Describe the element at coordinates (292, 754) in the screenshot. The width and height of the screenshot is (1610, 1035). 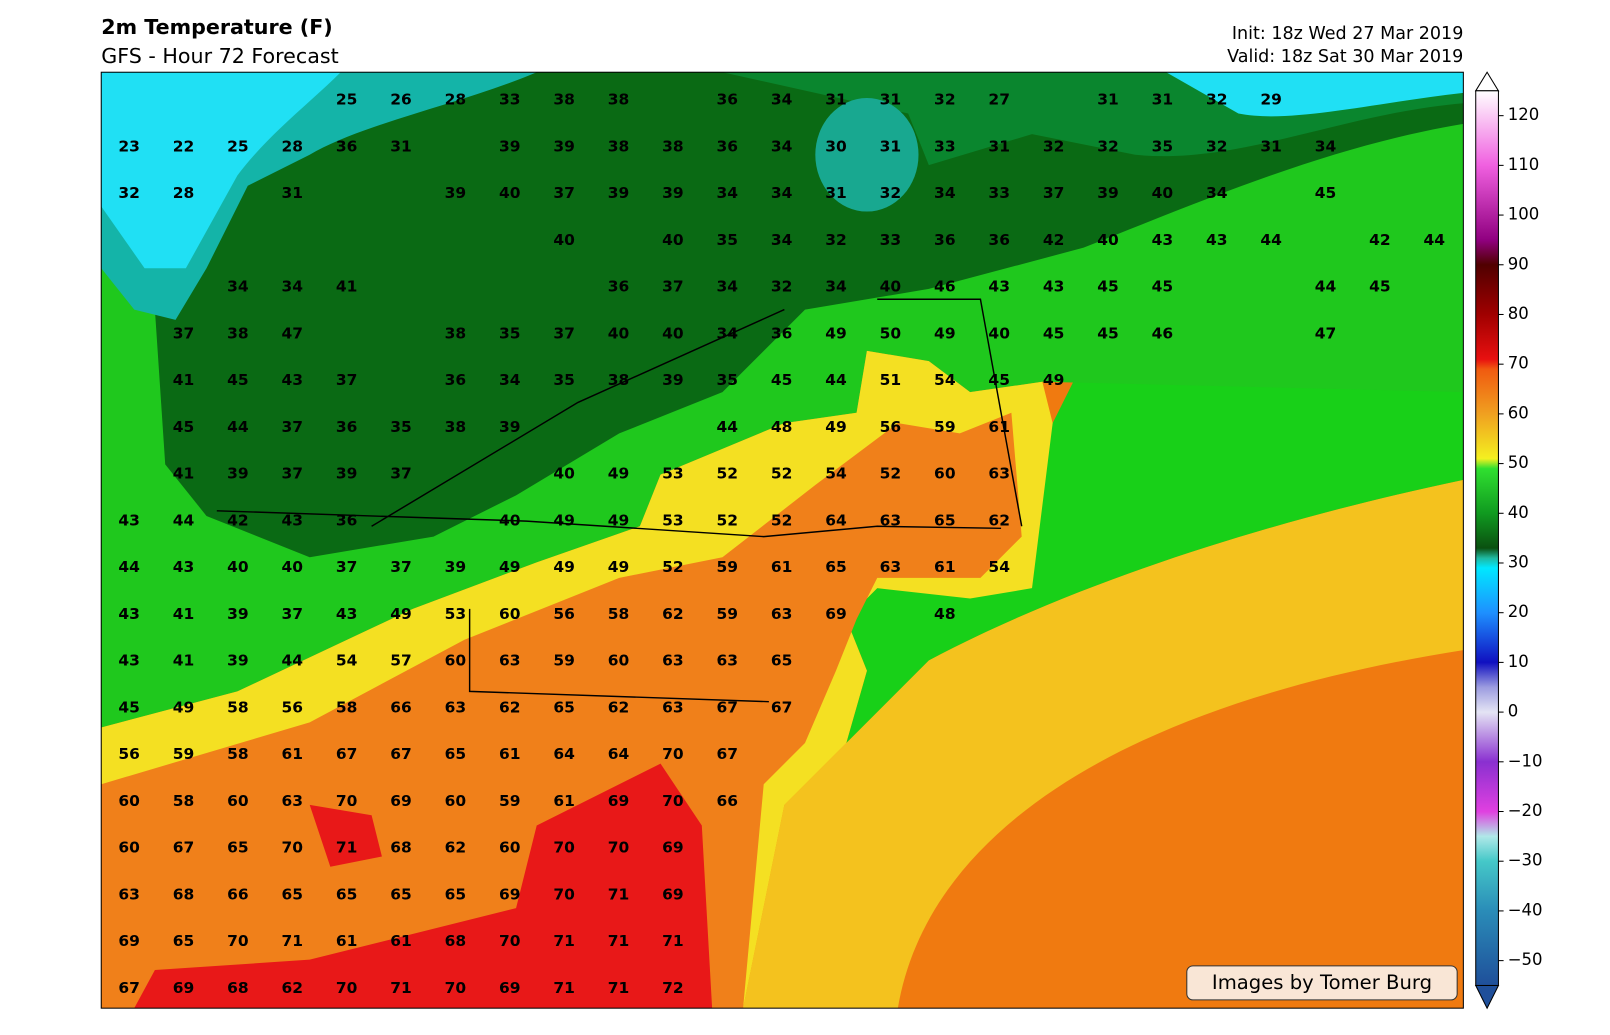
I see `temperature-label: 61` at that location.